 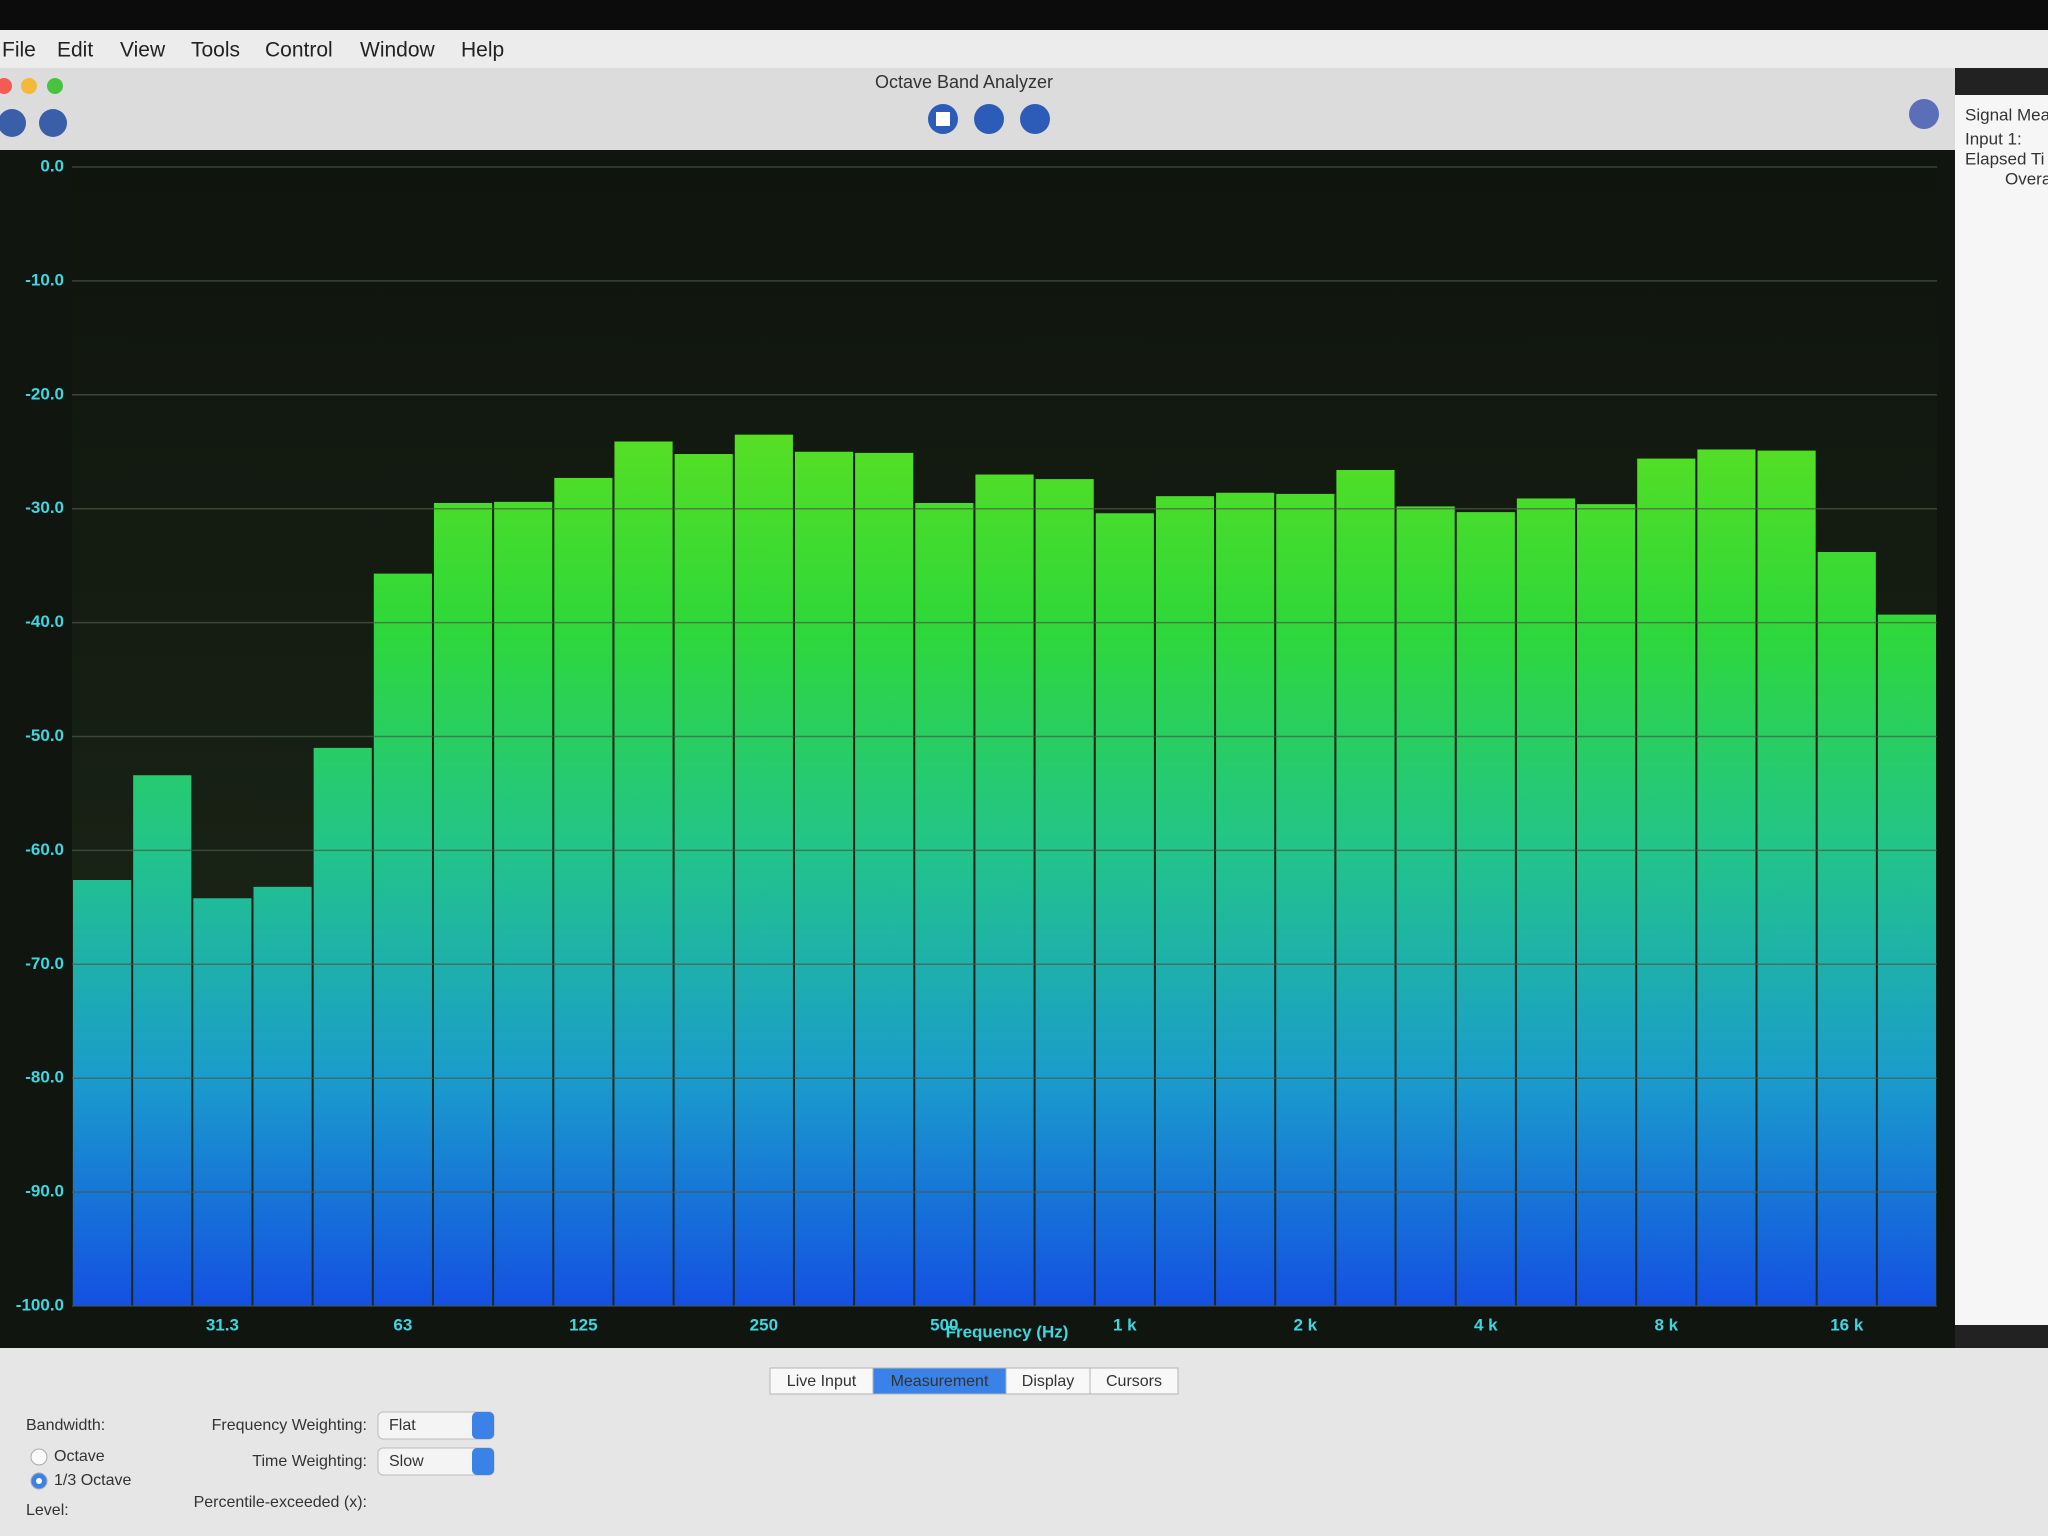 What do you see at coordinates (19, 50) in the screenshot?
I see `menu-item: File` at bounding box center [19, 50].